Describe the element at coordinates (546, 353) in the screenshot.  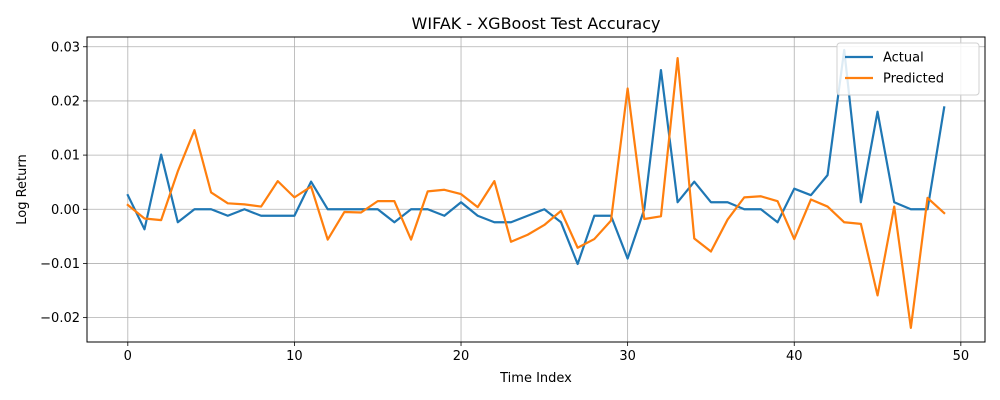
I see `x-axis-ticks: 0 10 20 30 40 50` at that location.